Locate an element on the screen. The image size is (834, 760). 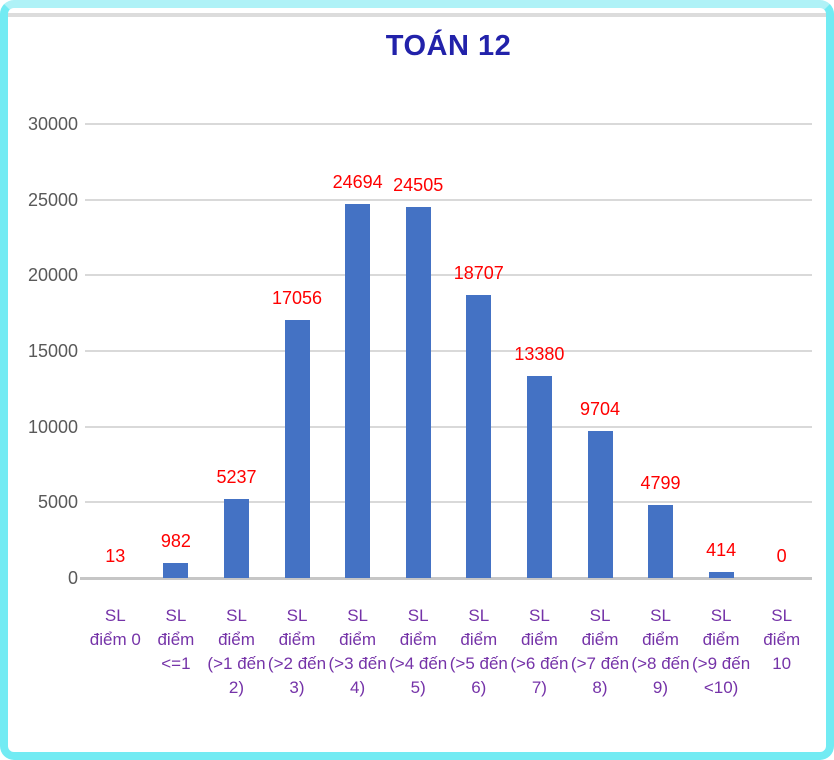
bar-value-label: 17056 is located at coordinates (297, 297).